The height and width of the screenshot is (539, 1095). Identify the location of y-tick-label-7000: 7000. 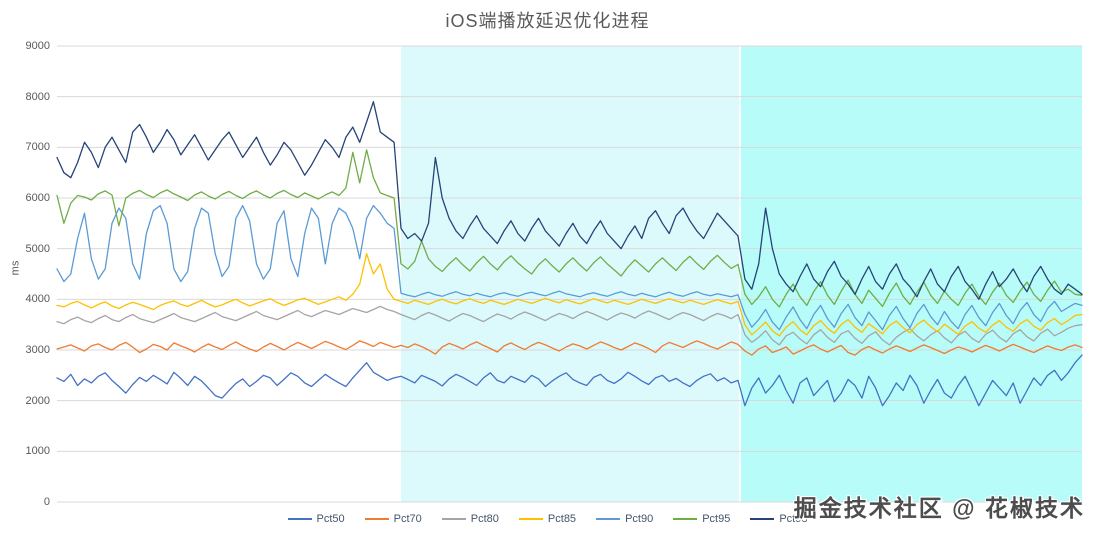
(37, 147).